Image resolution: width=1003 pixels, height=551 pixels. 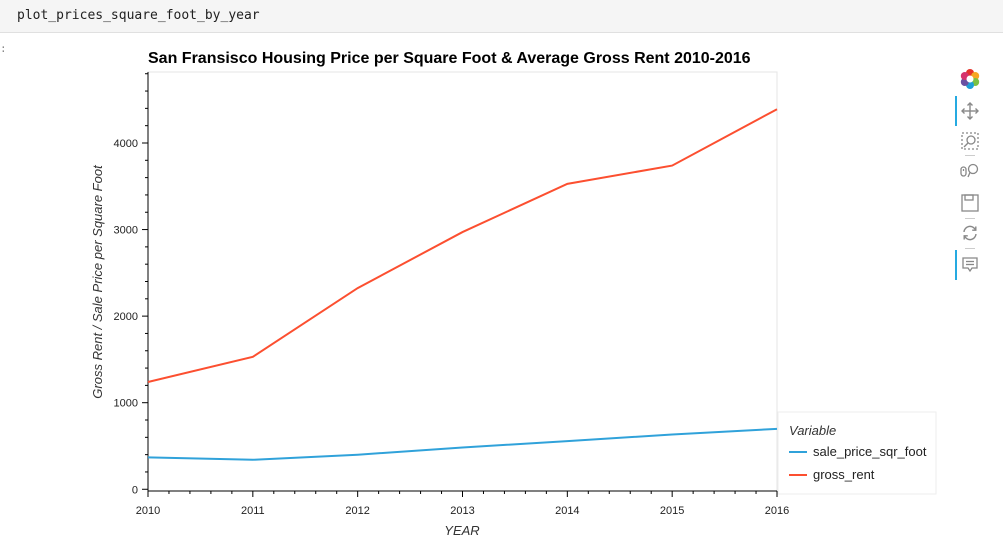 What do you see at coordinates (357, 511) in the screenshot?
I see `x-tick-label: 2012` at bounding box center [357, 511].